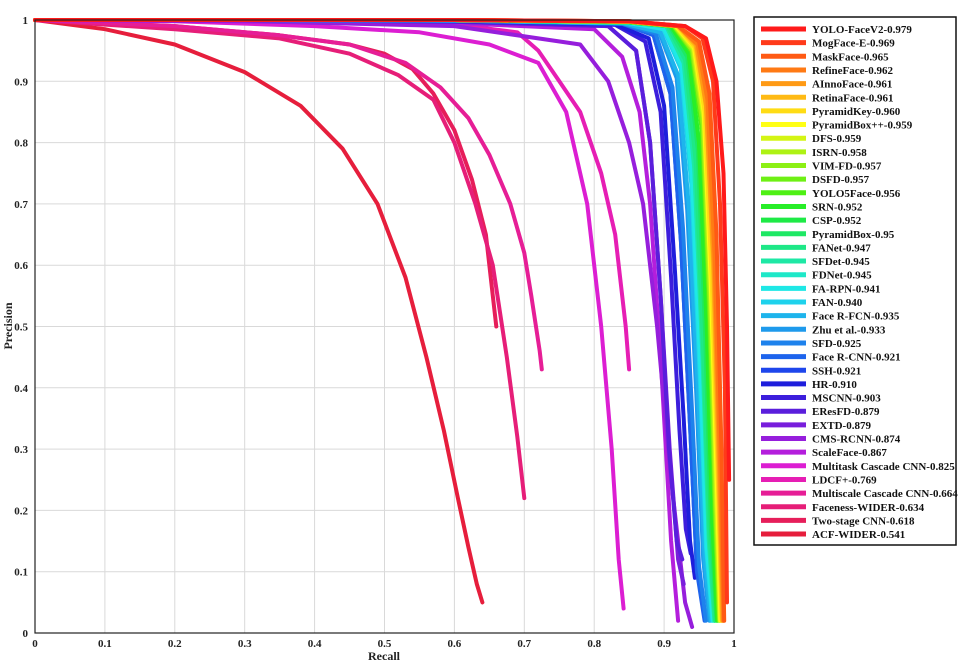 Image resolution: width=970 pixels, height=664 pixels. I want to click on legend-label: AInnoFace-0.961, so click(852, 85).